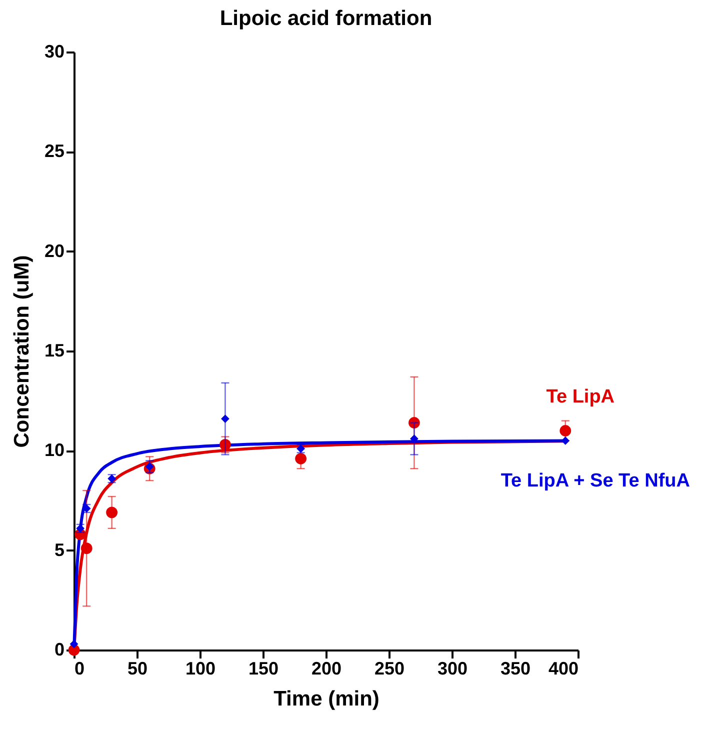 The image size is (706, 747). What do you see at coordinates (137, 668) in the screenshot?
I see `x-tick-label: 50` at bounding box center [137, 668].